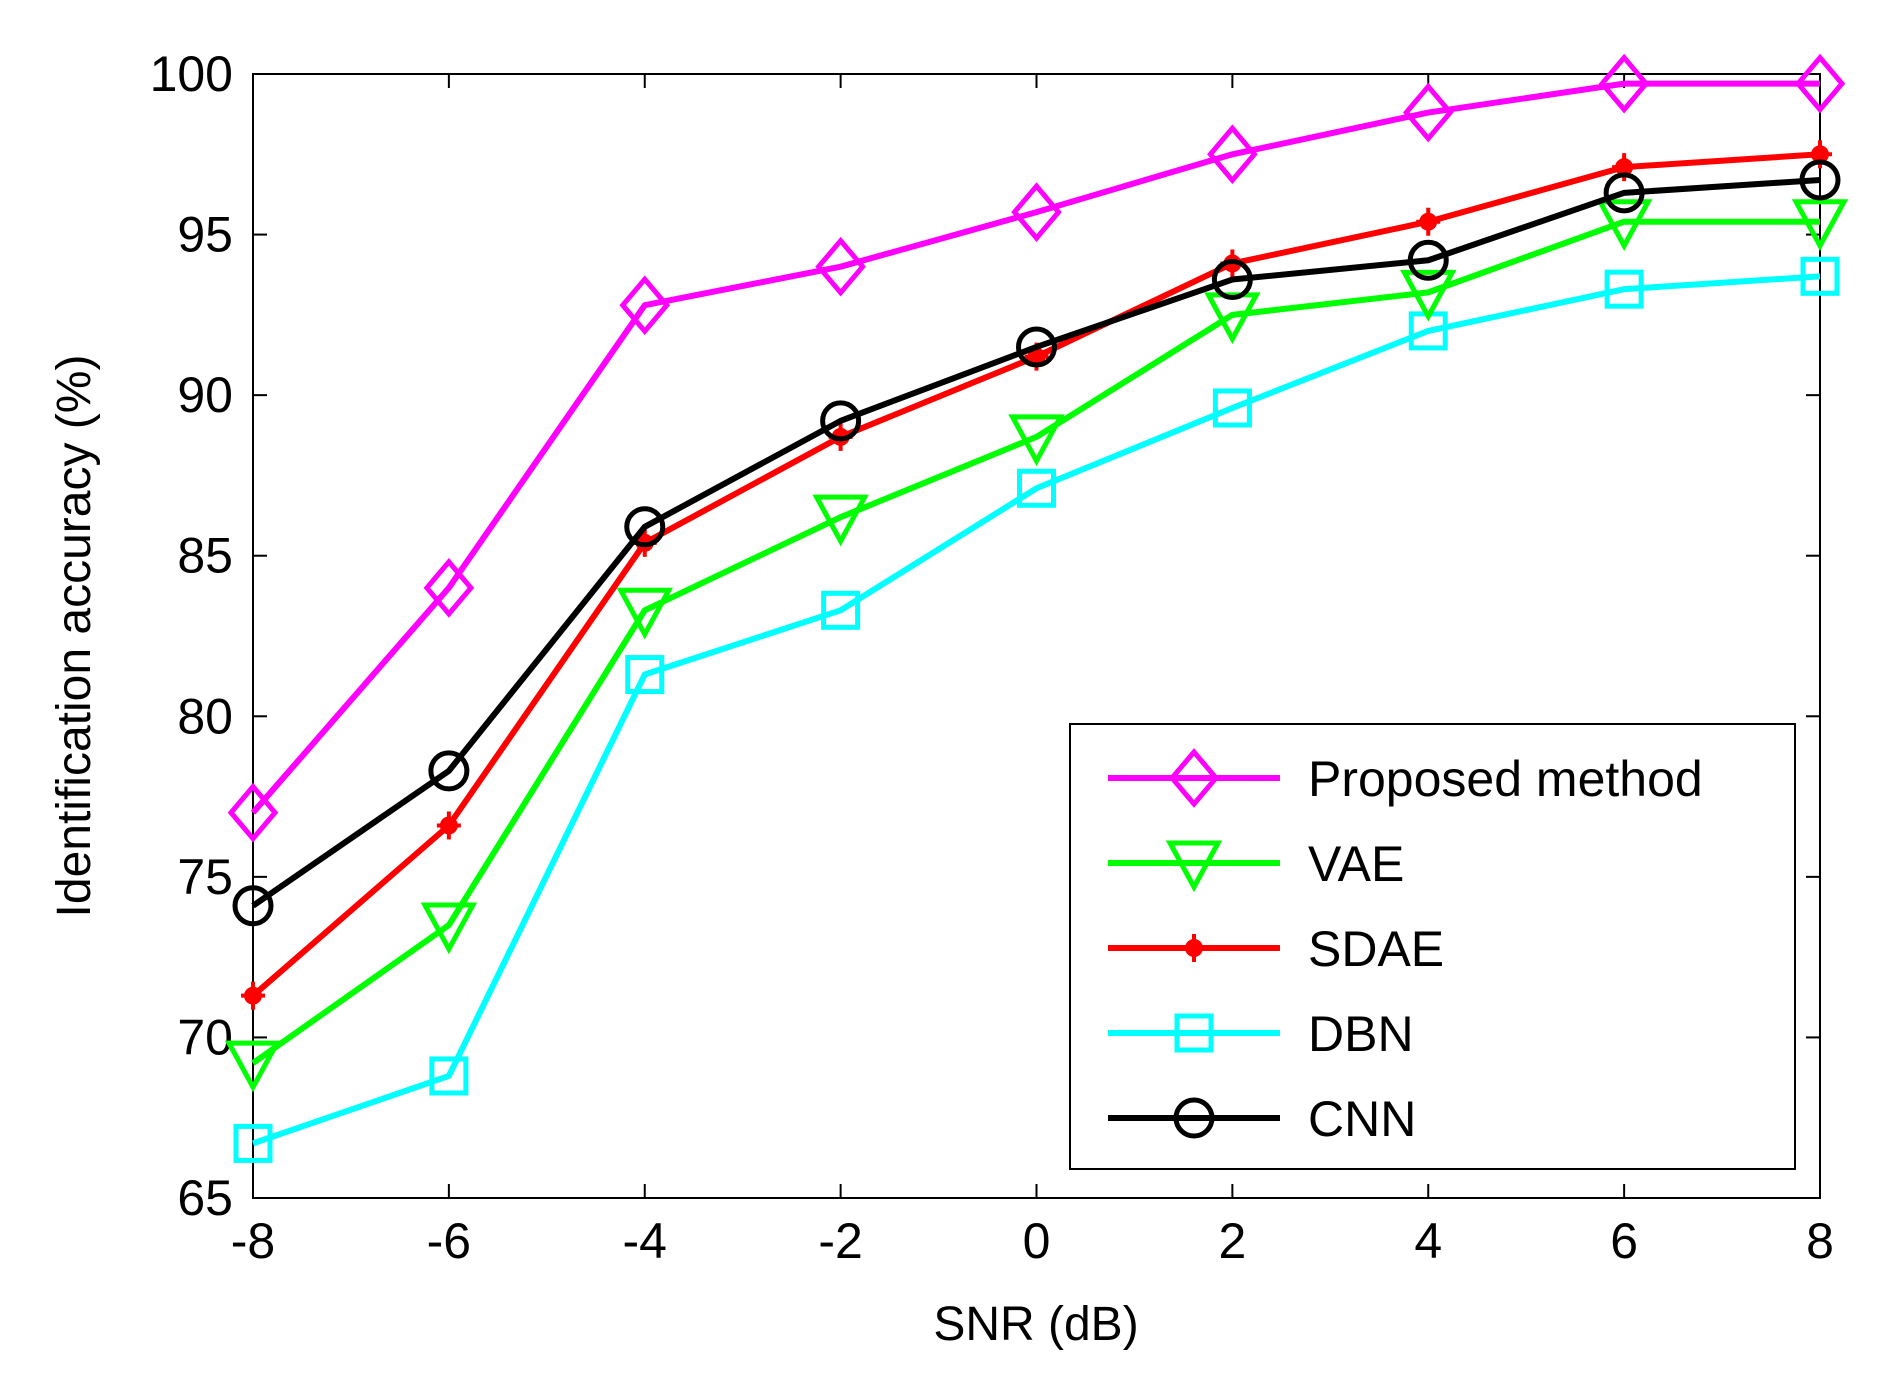 Image resolution: width=1887 pixels, height=1389 pixels. I want to click on y-axis-label: Identification accuracy (%), so click(74, 636).